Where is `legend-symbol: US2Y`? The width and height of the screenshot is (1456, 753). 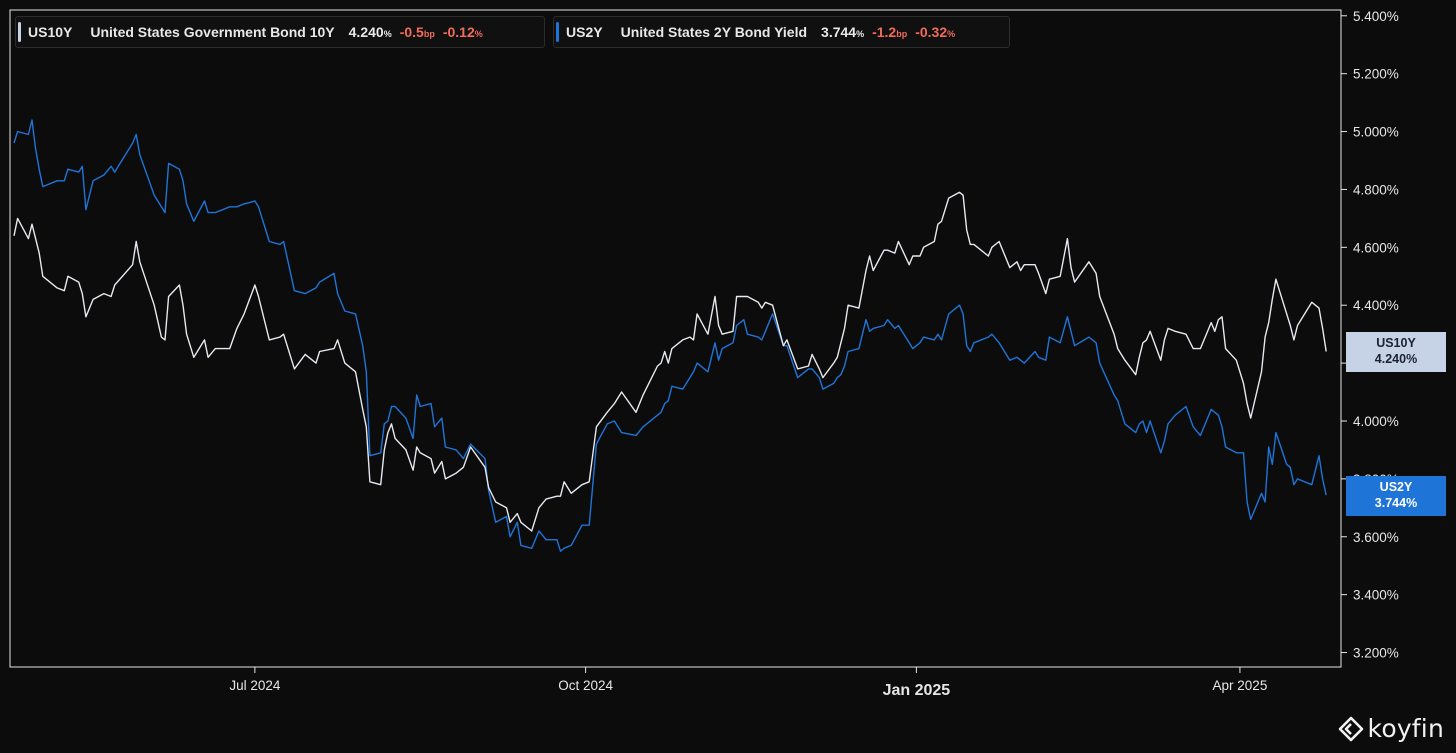 legend-symbol: US2Y is located at coordinates (584, 32).